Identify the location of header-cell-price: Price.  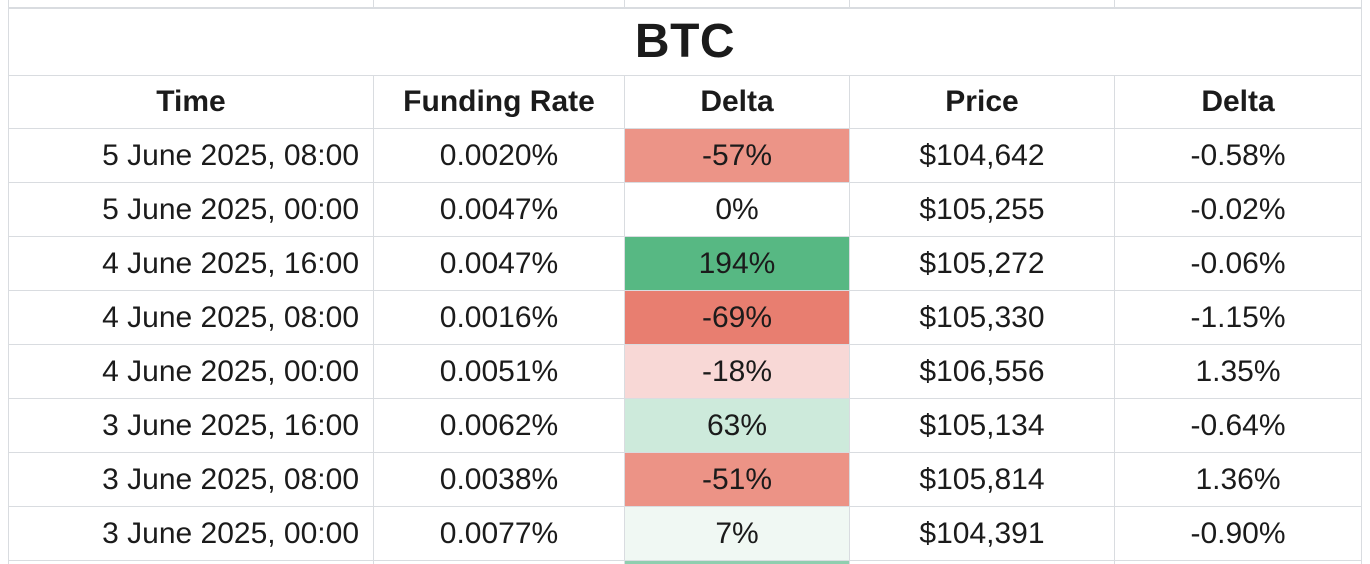
(982, 102).